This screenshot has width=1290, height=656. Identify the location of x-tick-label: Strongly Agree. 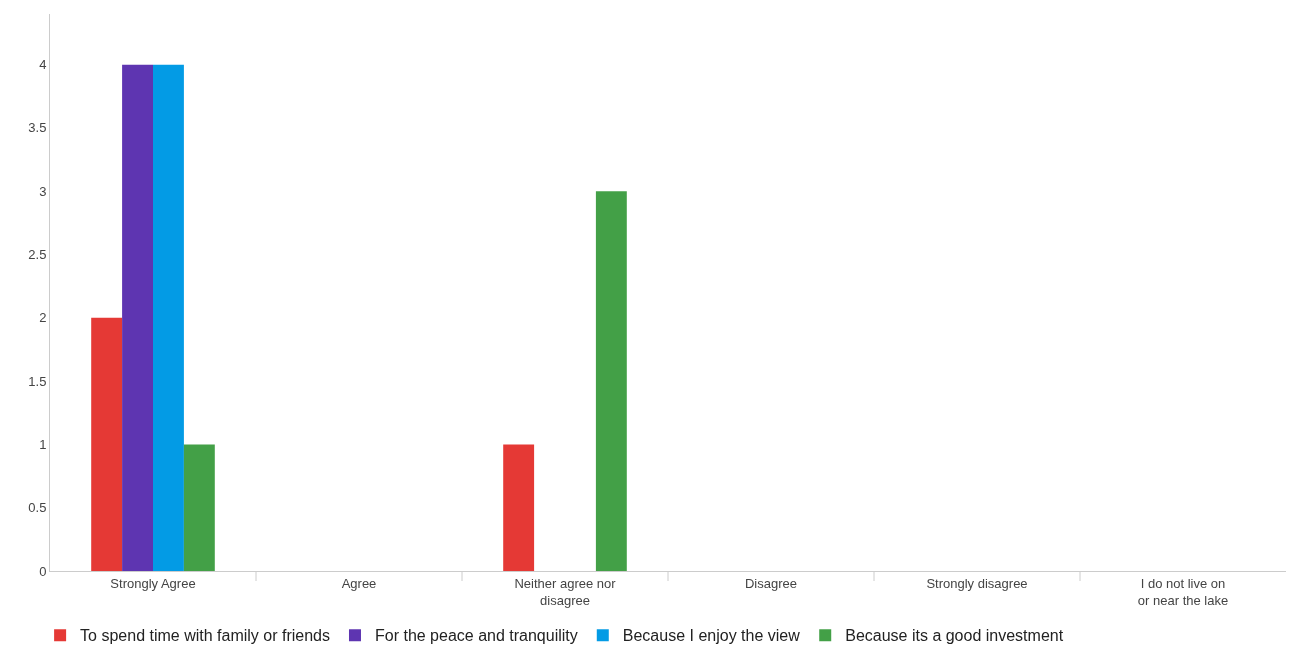
(153, 583).